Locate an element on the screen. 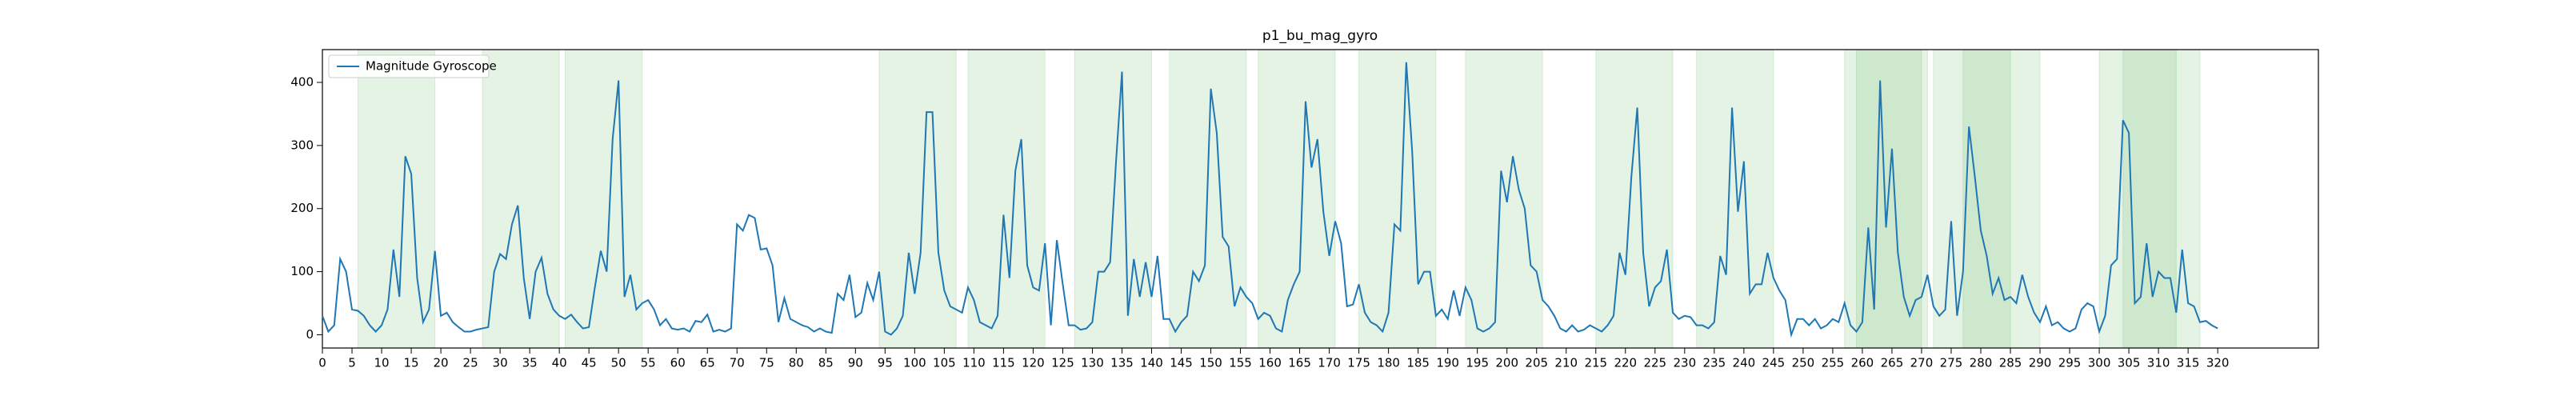 The width and height of the screenshot is (2576, 400). x-tick-label: 200 is located at coordinates (1506, 363).